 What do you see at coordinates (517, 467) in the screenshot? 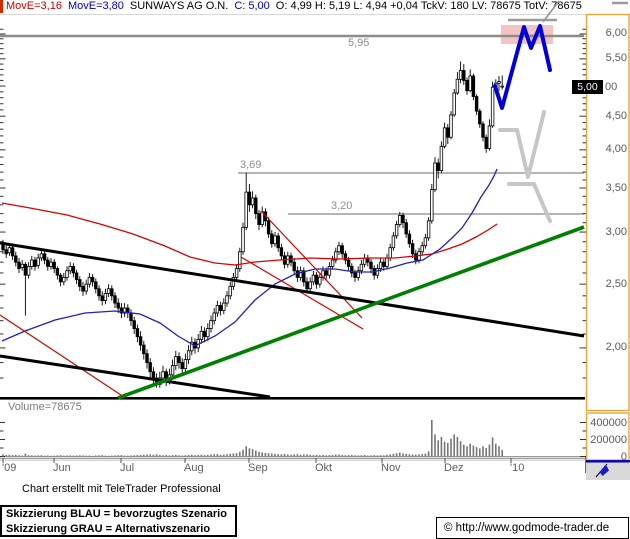
I see `month-label: '10` at bounding box center [517, 467].